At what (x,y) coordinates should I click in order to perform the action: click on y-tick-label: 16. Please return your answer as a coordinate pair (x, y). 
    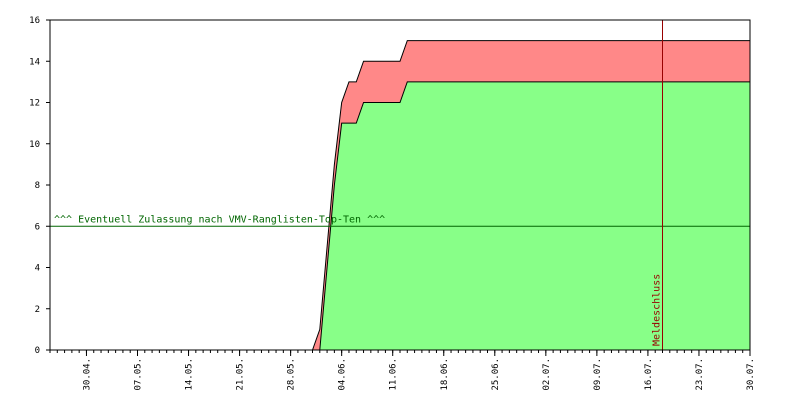
    Looking at the image, I should click on (34, 21).